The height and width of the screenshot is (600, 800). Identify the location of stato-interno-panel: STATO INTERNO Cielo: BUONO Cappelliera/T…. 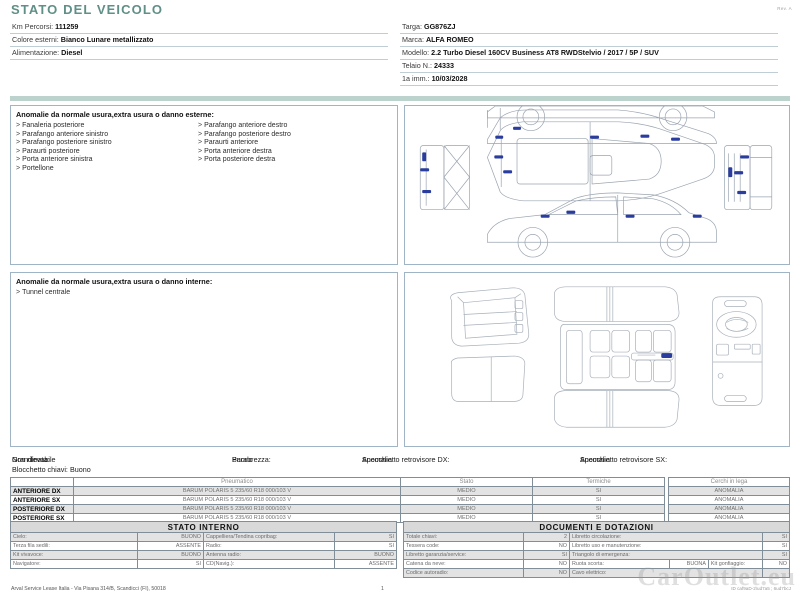
(203, 549).